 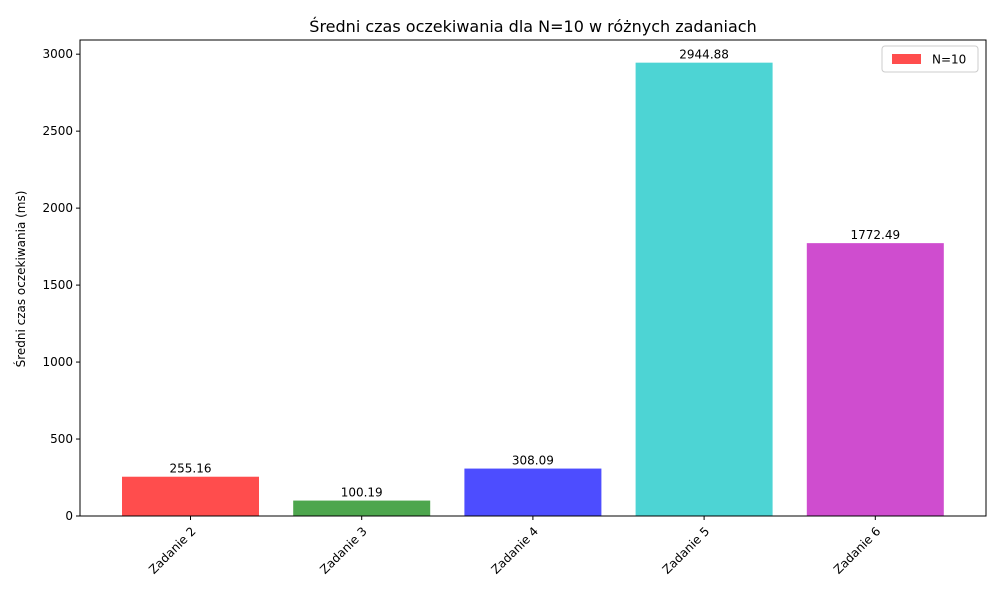 What do you see at coordinates (857, 550) in the screenshot?
I see `x-tick-label: Zadanie 6` at bounding box center [857, 550].